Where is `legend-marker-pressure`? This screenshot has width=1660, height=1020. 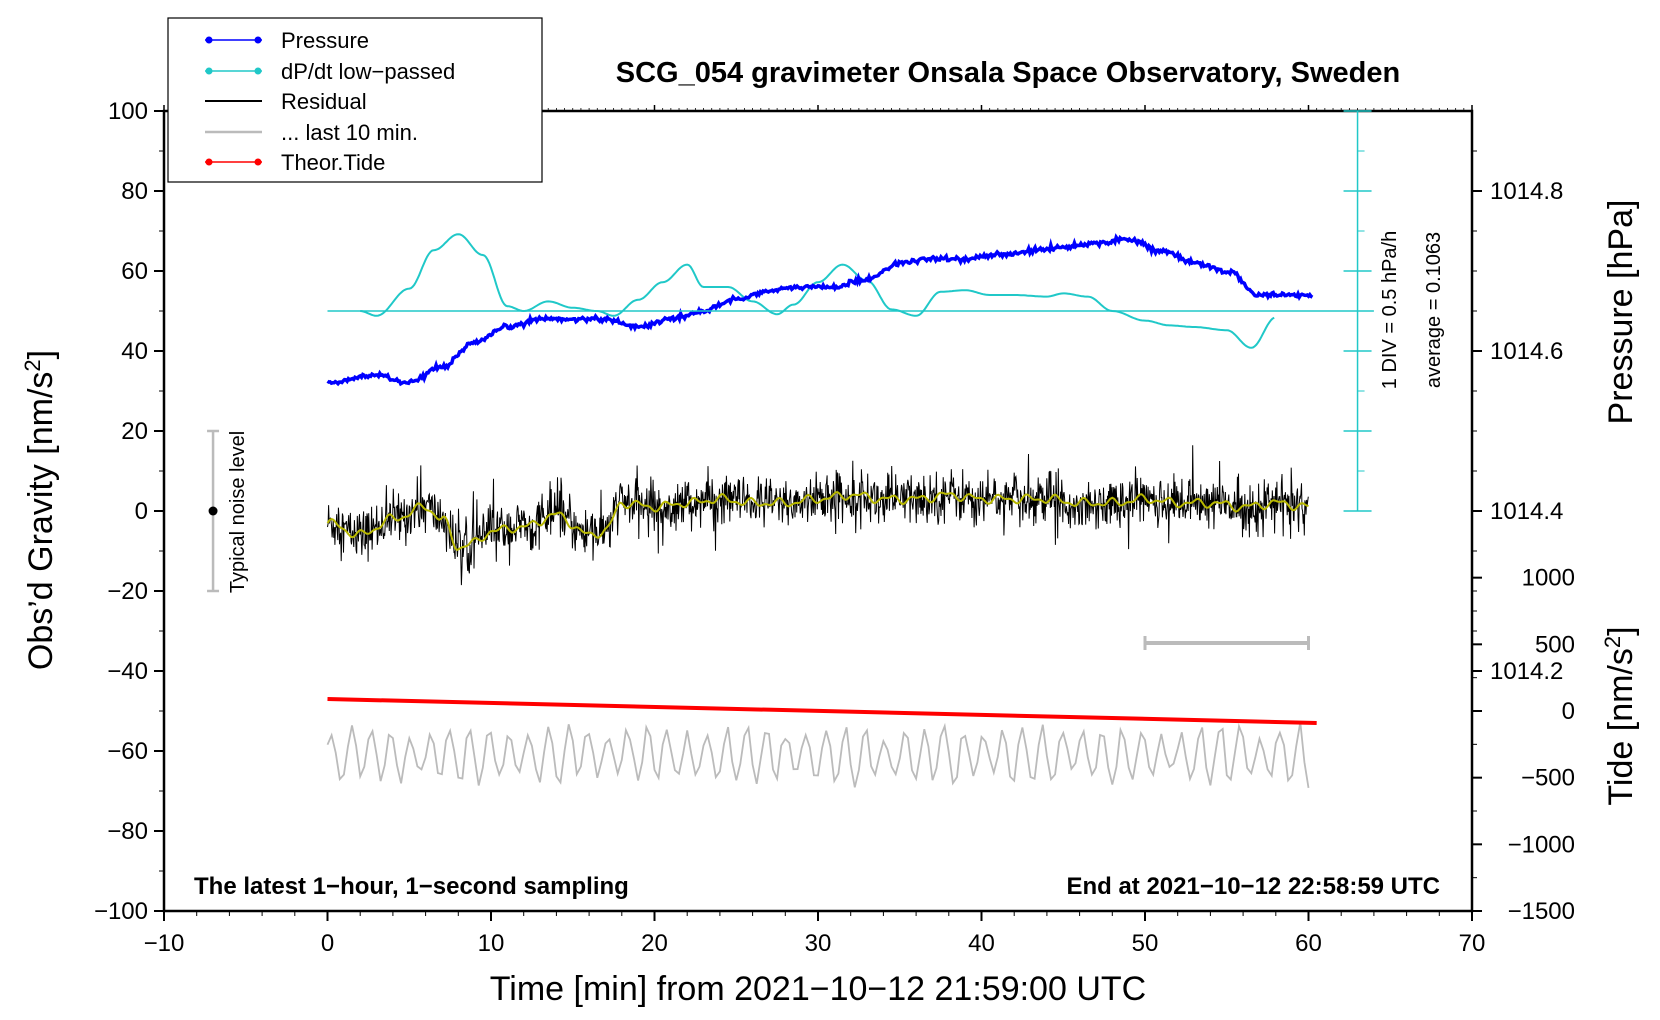 legend-marker-pressure is located at coordinates (209, 40).